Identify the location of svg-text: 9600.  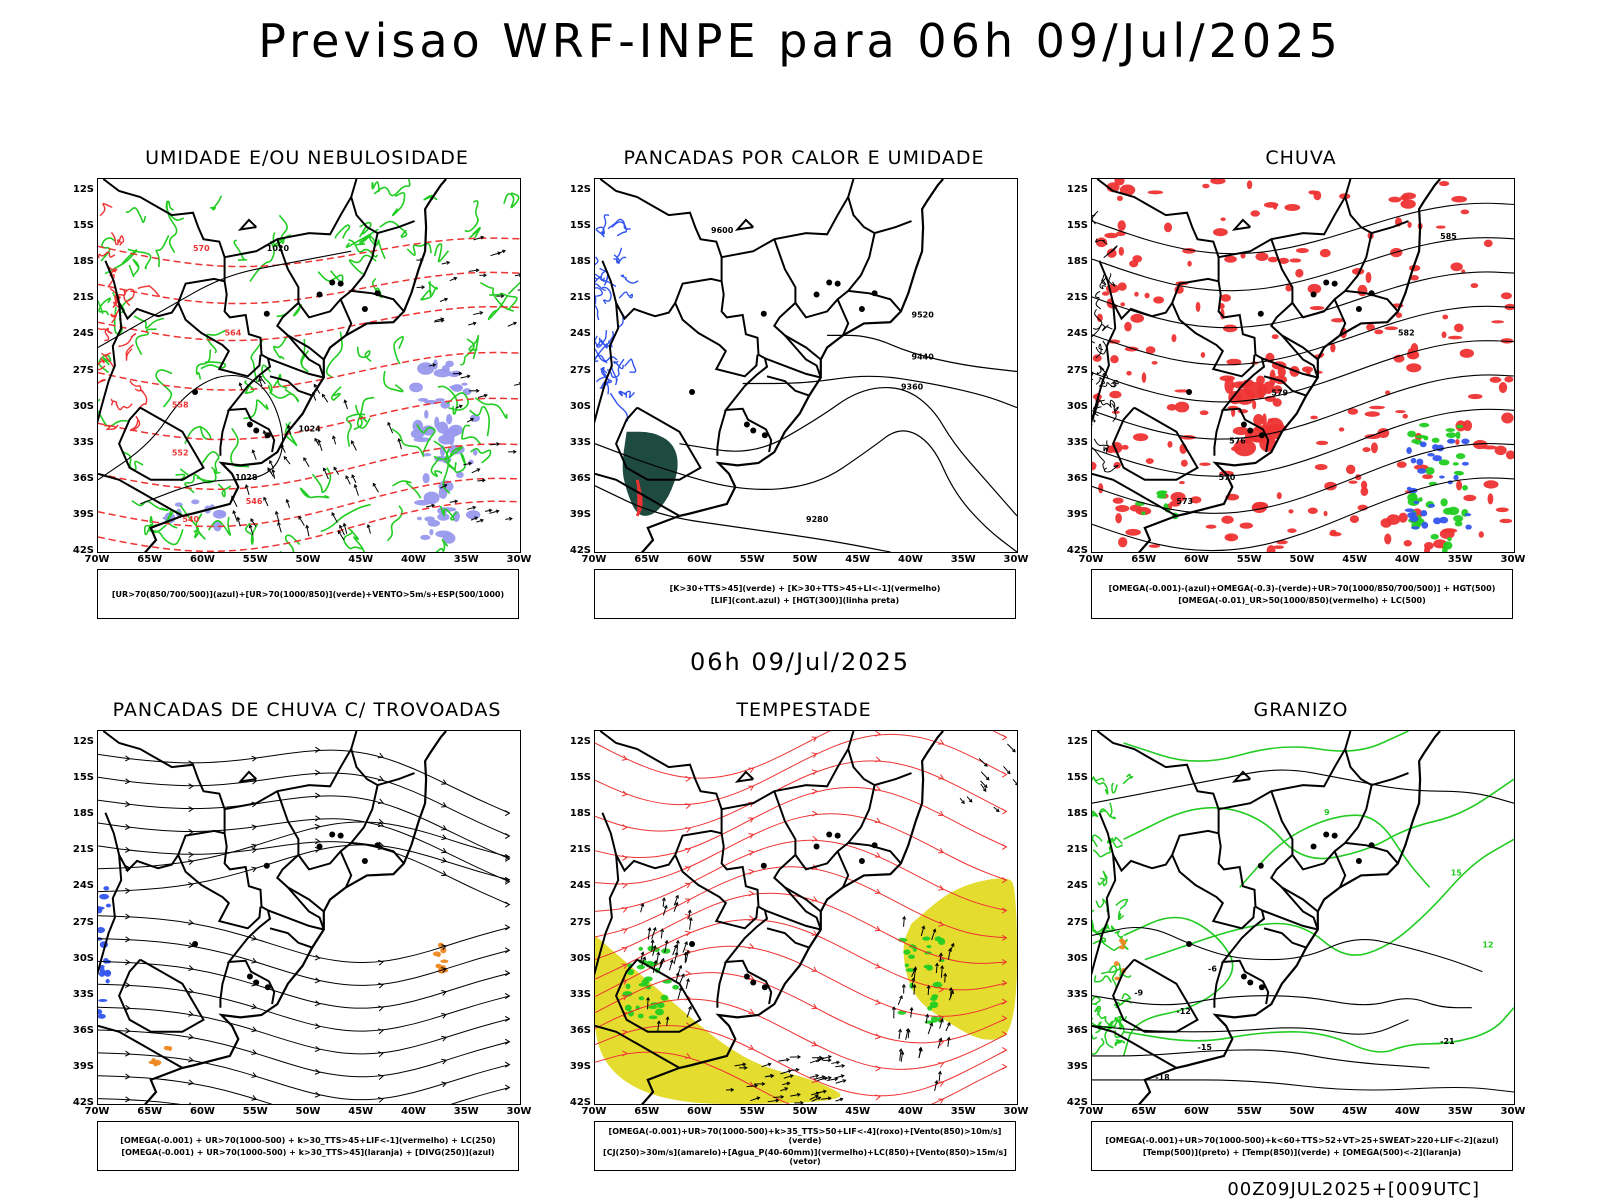
(722, 230).